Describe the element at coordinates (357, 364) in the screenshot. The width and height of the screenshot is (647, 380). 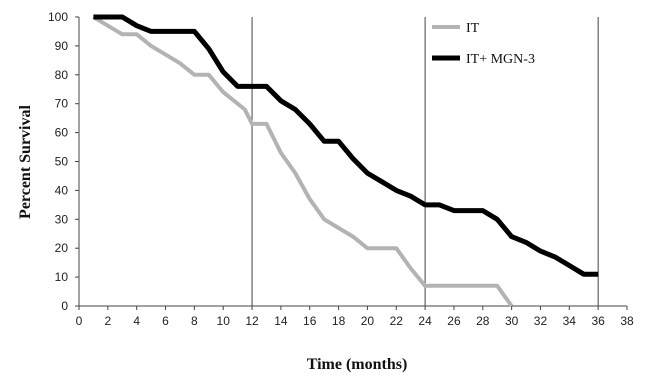
I see `x-axis-title: Time (months)` at that location.